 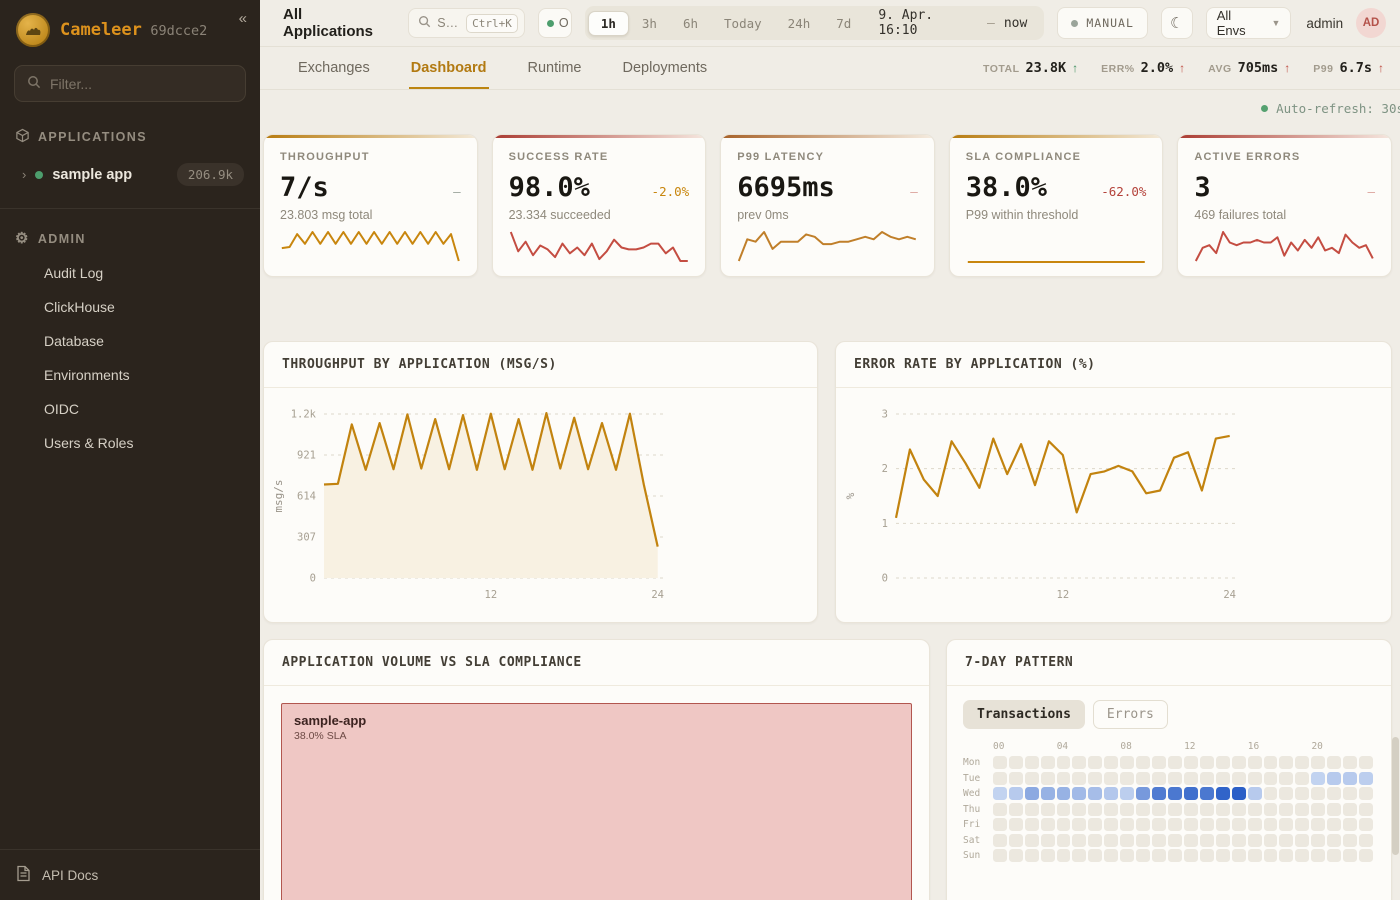 What do you see at coordinates (690, 23) in the screenshot?
I see `range-6h: 6h` at bounding box center [690, 23].